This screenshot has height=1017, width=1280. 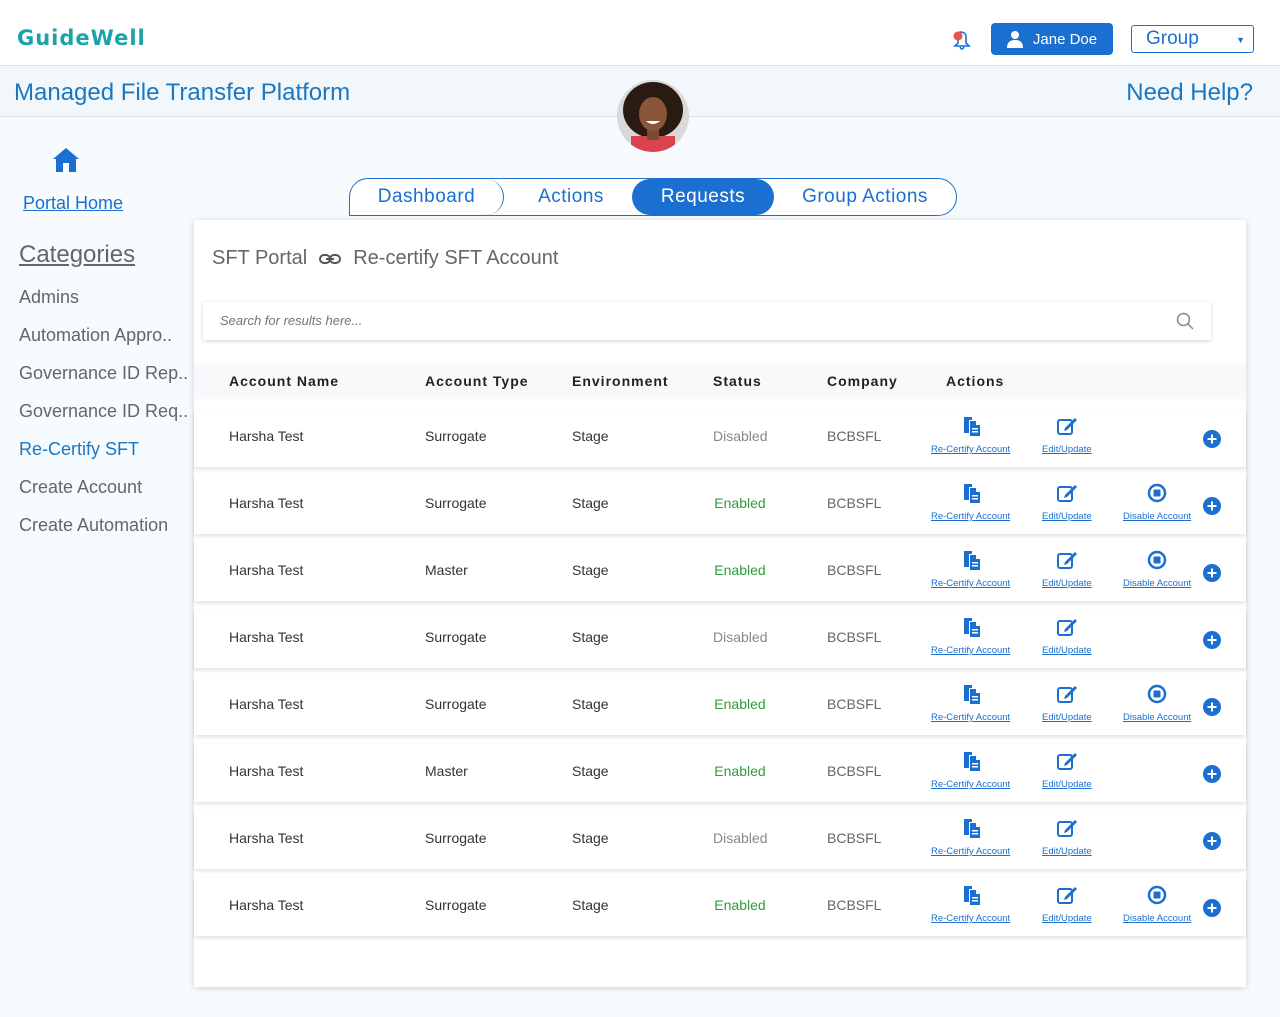 What do you see at coordinates (73, 203) in the screenshot?
I see `portal-home-link: Portal Home` at bounding box center [73, 203].